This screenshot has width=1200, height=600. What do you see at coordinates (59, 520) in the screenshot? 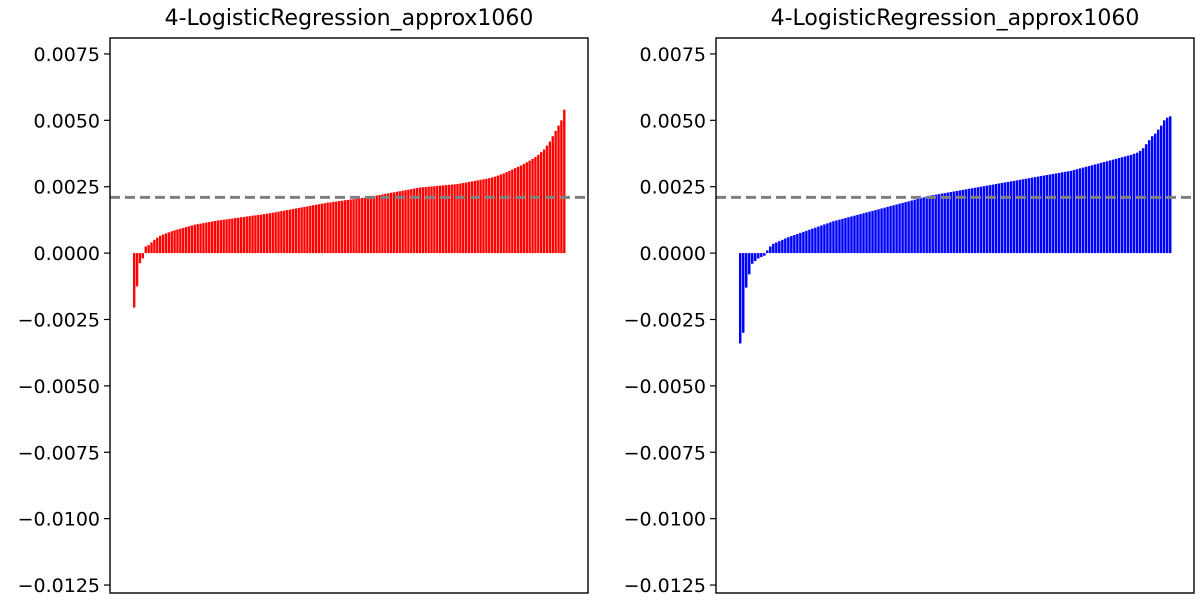
I see `left-y-tick-label: −0.0100` at bounding box center [59, 520].